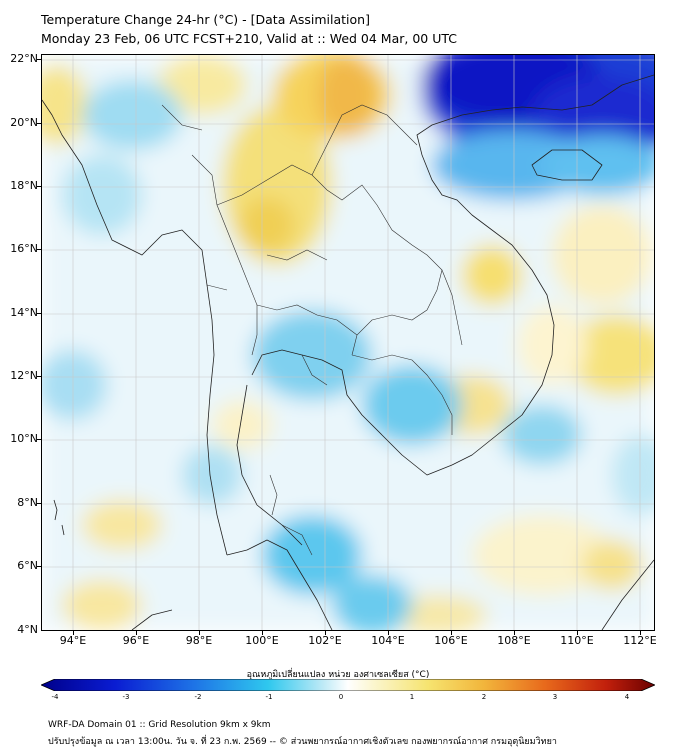 This screenshot has height=756, width=676. What do you see at coordinates (24, 438) in the screenshot?
I see `lat-label-10n: 10°N` at bounding box center [24, 438].